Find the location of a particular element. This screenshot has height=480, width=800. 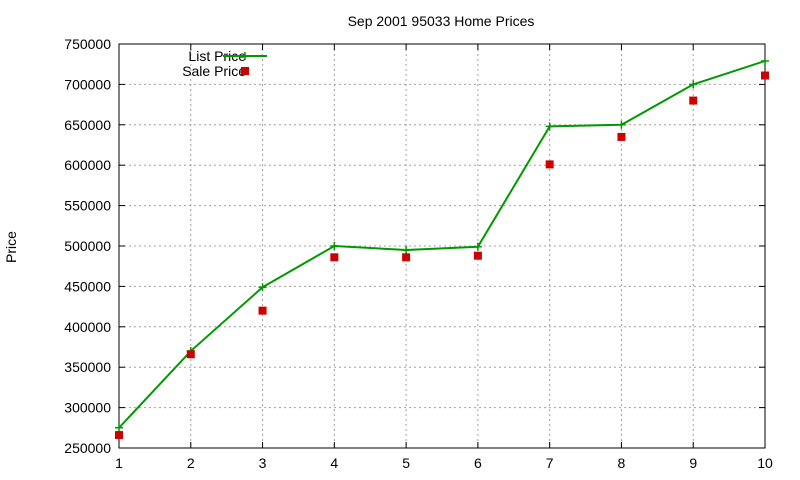

y-tick-label: 250000 is located at coordinates (87, 448).